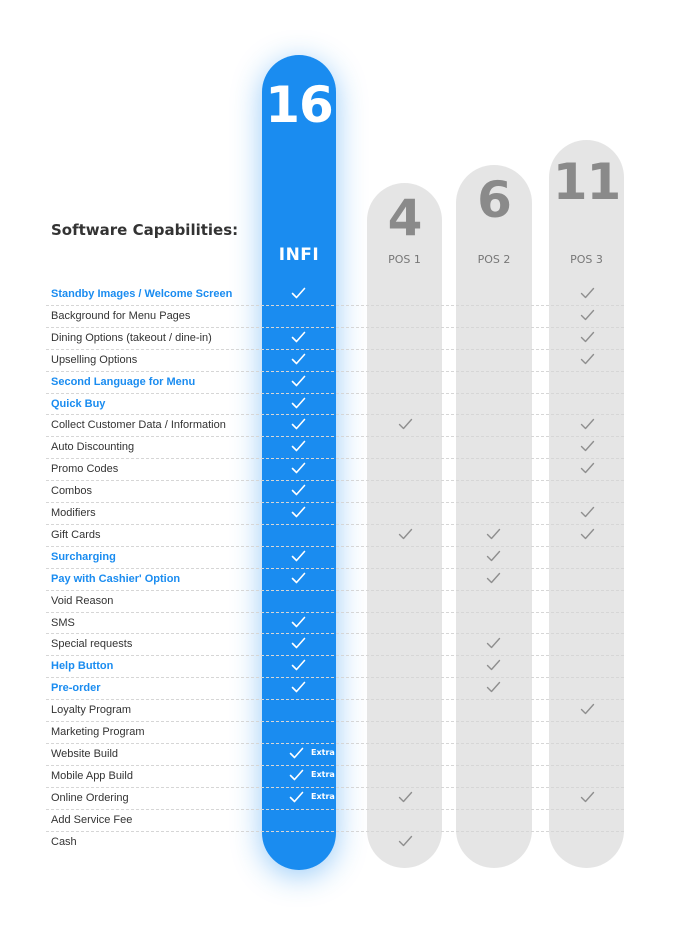 This screenshot has width=682, height=926. Describe the element at coordinates (405, 218) in the screenshot. I see `column-count: 4` at that location.